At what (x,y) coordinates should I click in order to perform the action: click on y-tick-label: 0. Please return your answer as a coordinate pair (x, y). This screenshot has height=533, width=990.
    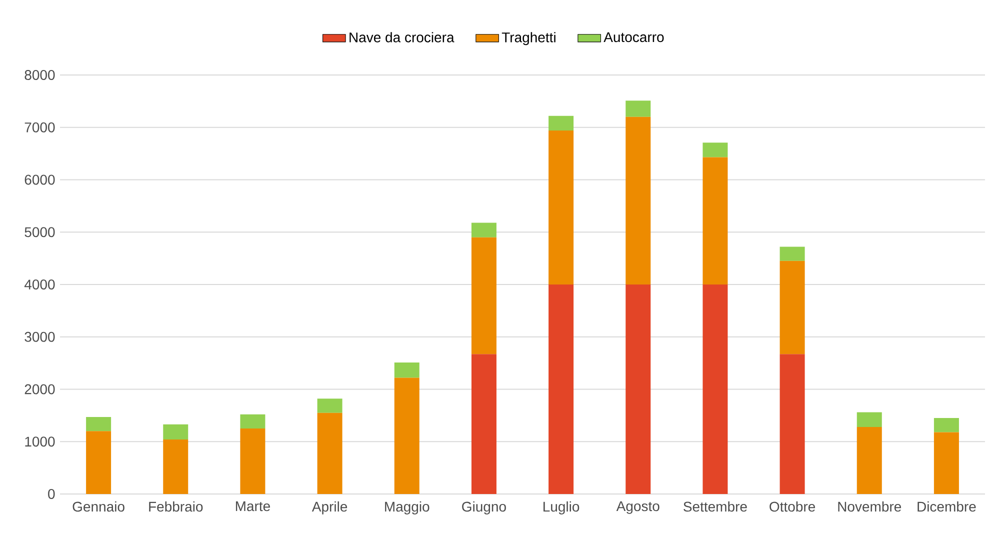
    Looking at the image, I should click on (51, 494).